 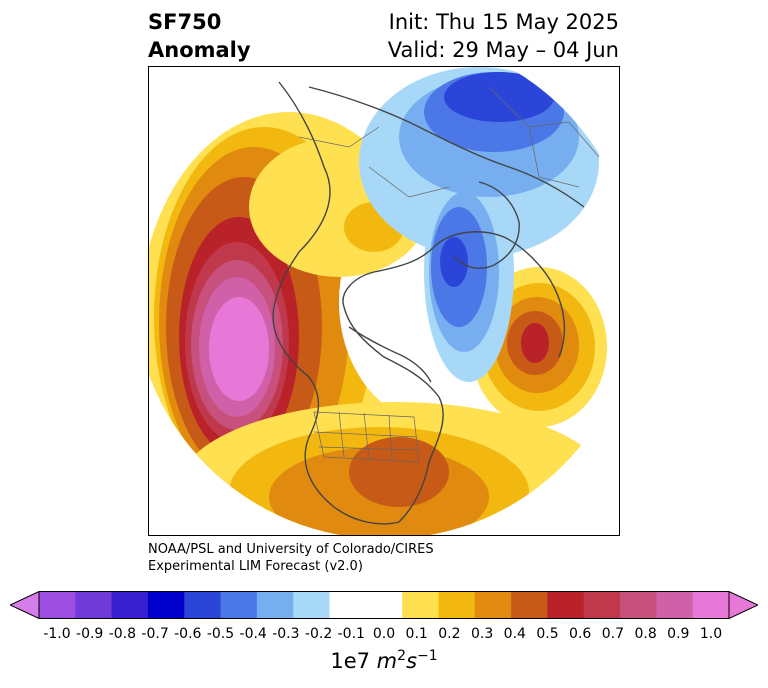 What do you see at coordinates (122, 634) in the screenshot?
I see `colorbar-tick-label: -0.8` at bounding box center [122, 634].